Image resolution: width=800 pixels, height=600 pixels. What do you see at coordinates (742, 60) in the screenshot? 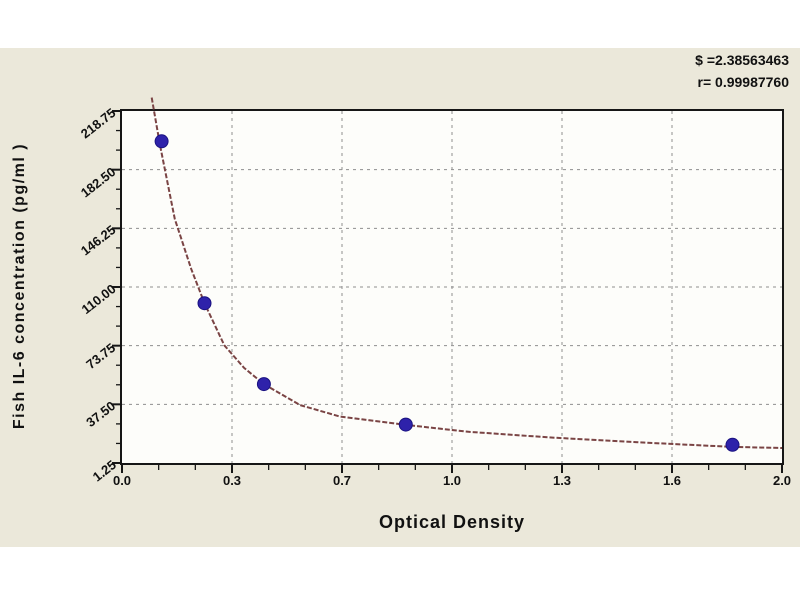
I see `fit-stat-s: $ =2.38563463` at bounding box center [742, 60].